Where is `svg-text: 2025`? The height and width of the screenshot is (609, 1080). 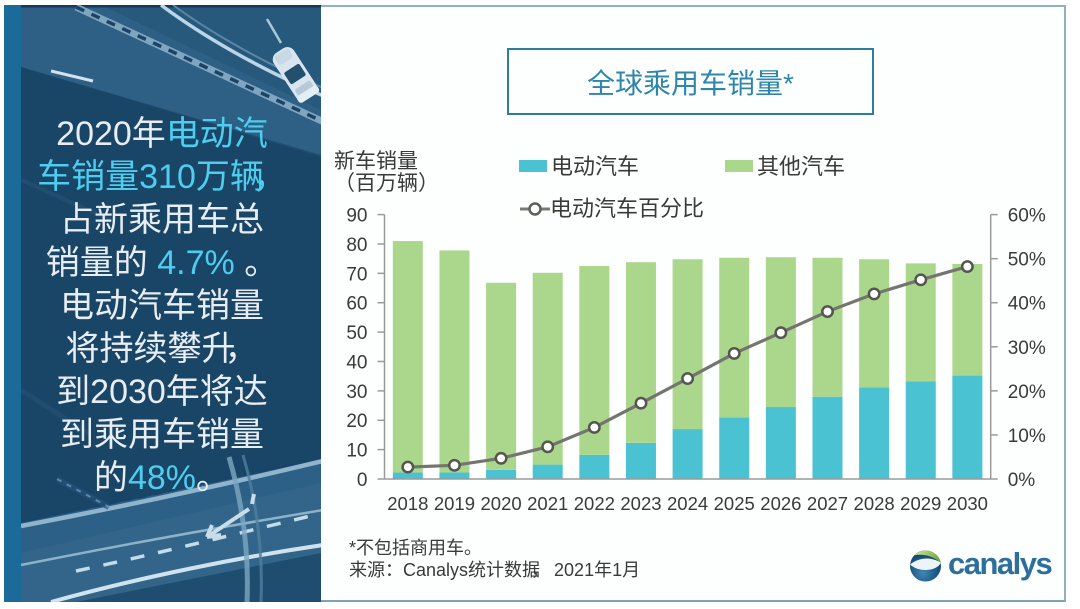 svg-text: 2025 is located at coordinates (734, 503).